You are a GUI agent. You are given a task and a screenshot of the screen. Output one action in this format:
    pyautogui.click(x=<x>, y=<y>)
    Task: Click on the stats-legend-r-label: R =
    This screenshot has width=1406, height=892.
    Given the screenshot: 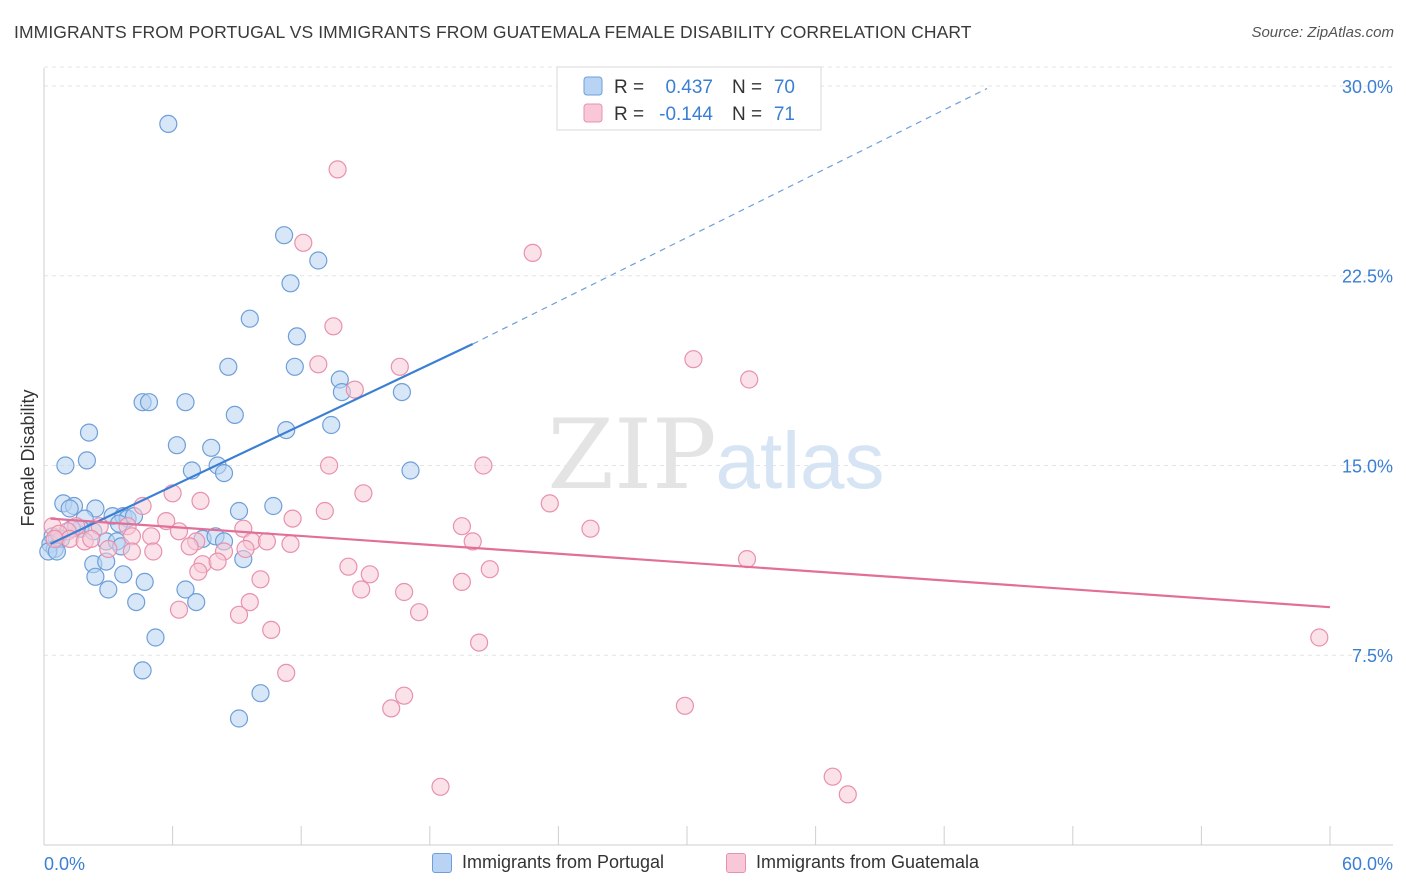 What is the action you would take?
    pyautogui.click(x=629, y=114)
    